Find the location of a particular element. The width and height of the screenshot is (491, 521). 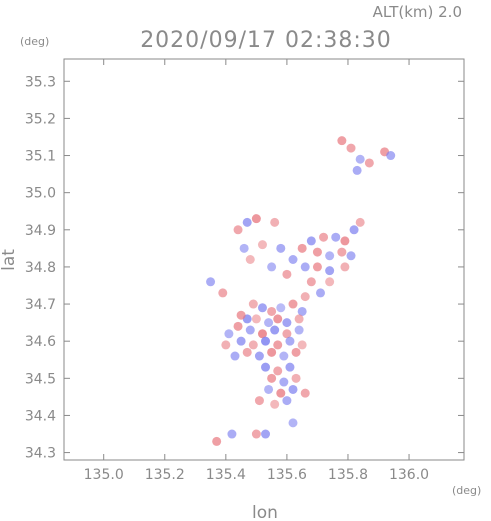

x-unit-label: (deg) is located at coordinates (466, 490).